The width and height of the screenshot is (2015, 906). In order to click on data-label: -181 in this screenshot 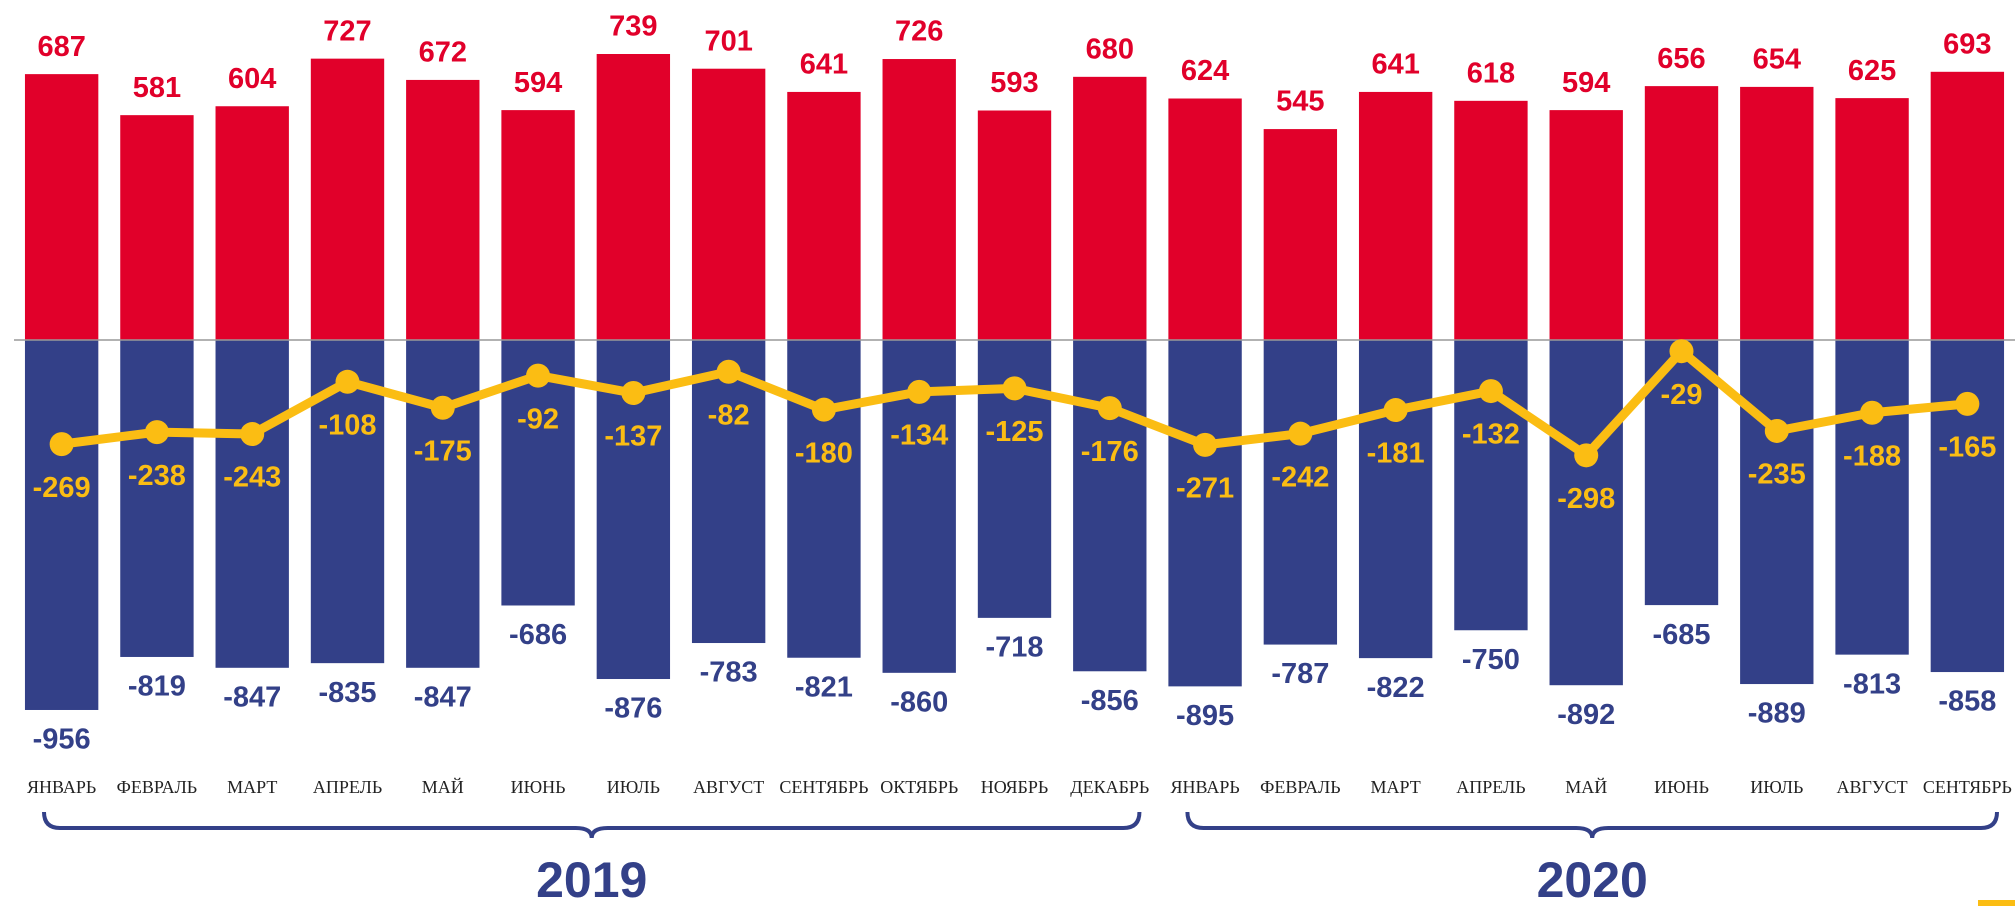, I will do `click(1396, 454)`.